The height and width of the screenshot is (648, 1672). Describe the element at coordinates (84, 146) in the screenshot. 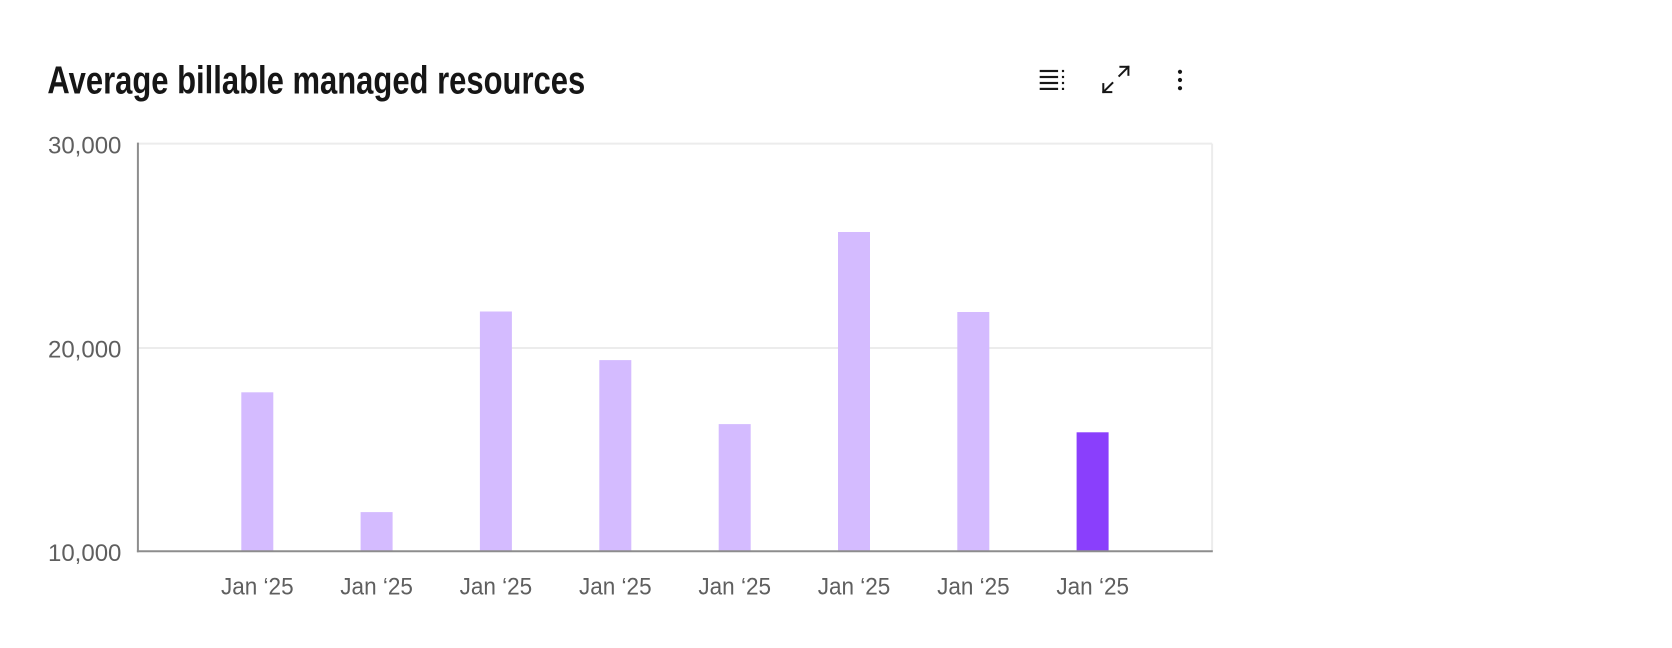

I see `svg-text: 30,000` at that location.